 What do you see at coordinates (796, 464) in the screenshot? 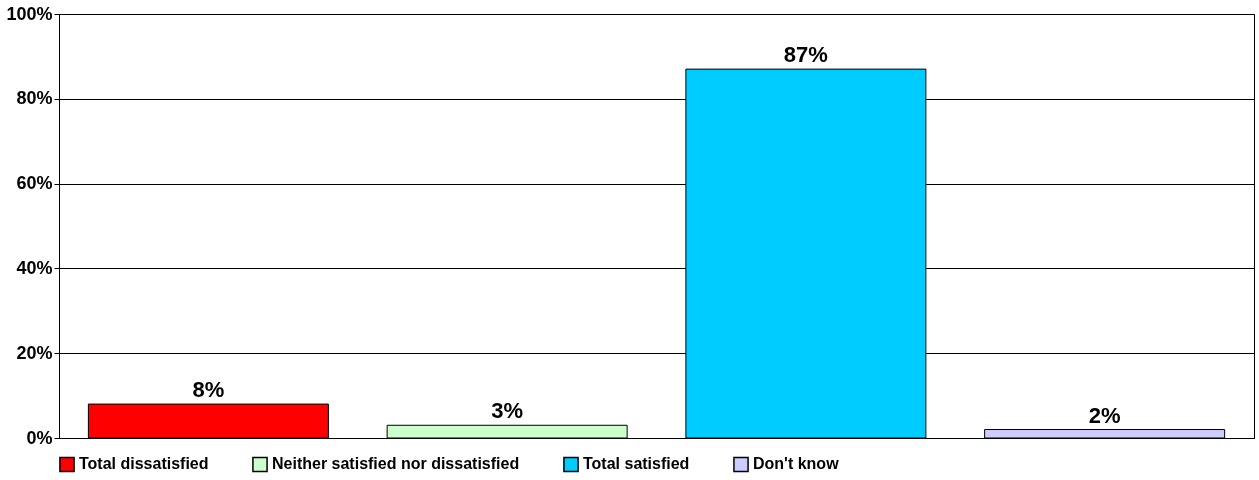
I see `legend-label: Don't know` at bounding box center [796, 464].